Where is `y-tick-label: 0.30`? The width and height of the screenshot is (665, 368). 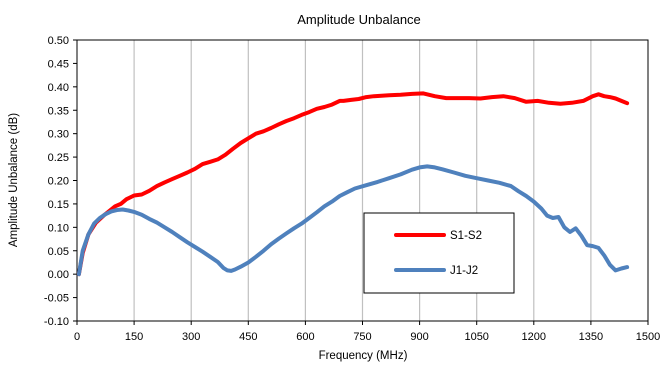 y-tick-label: 0.30 is located at coordinates (58, 135).